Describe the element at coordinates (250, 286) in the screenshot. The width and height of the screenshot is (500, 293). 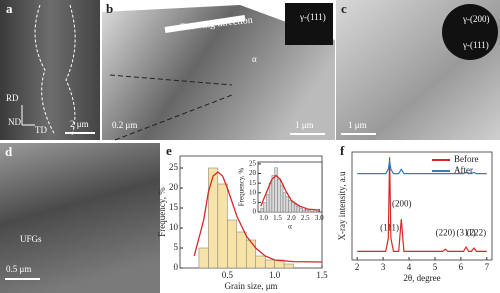
I see `x-axis-label: Grain size, μm` at that location.